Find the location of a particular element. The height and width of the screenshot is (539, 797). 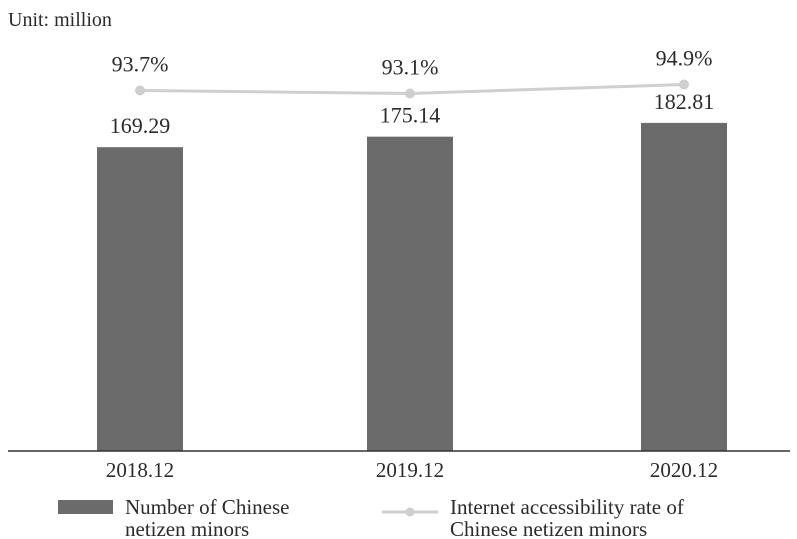

x-tick-labels: 2018.12 2019.12 2020.12 is located at coordinates (412, 470).